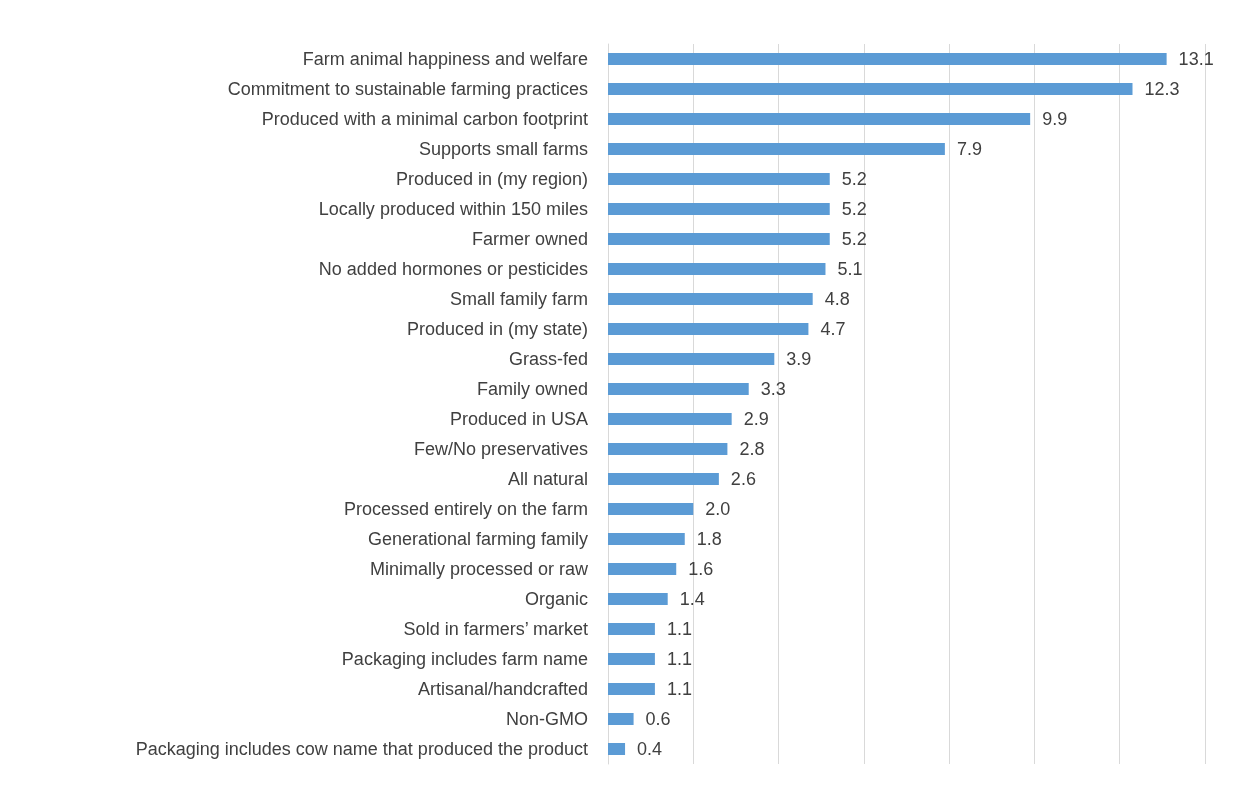 The image size is (1253, 798). I want to click on y-tick-label: Produced in USA, so click(518, 419).